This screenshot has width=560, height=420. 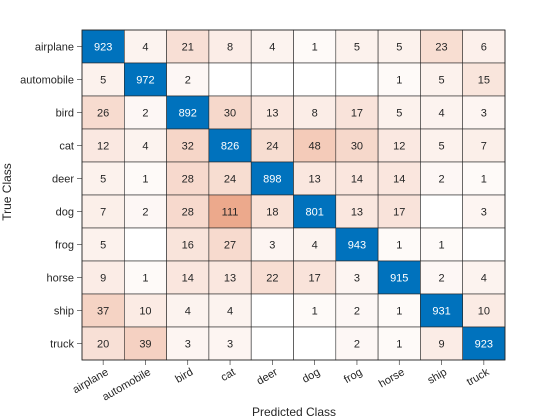 What do you see at coordinates (311, 376) in the screenshot?
I see `x-tick-label: dog` at bounding box center [311, 376].